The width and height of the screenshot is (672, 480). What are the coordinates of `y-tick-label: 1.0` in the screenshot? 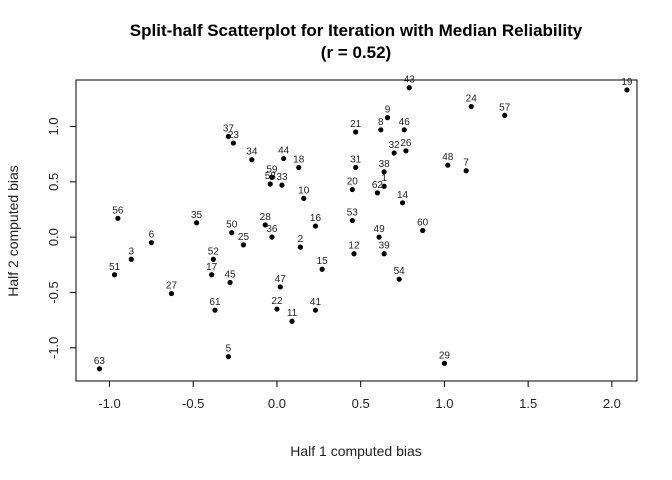 It's located at (53, 126).